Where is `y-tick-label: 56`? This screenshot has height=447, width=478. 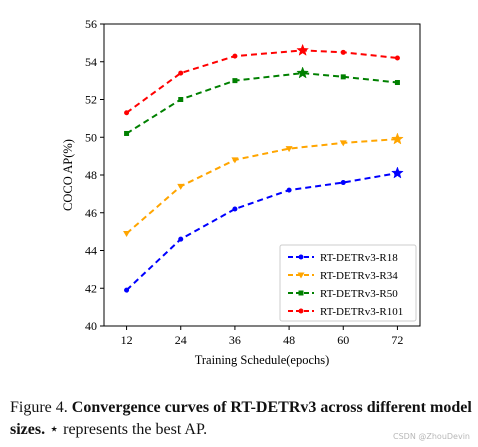
y-tick-label: 56 is located at coordinates (91, 24).